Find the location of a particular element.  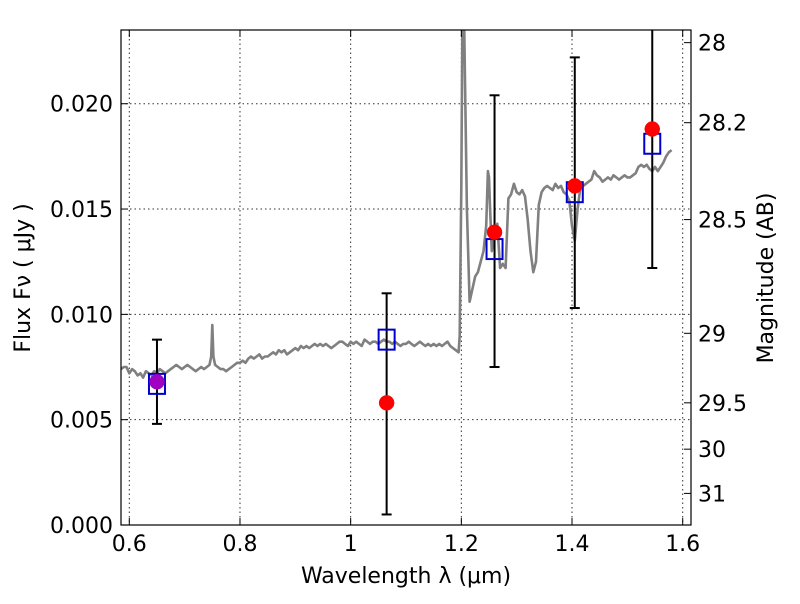

right-axis-tick-label: 28 is located at coordinates (712, 44).